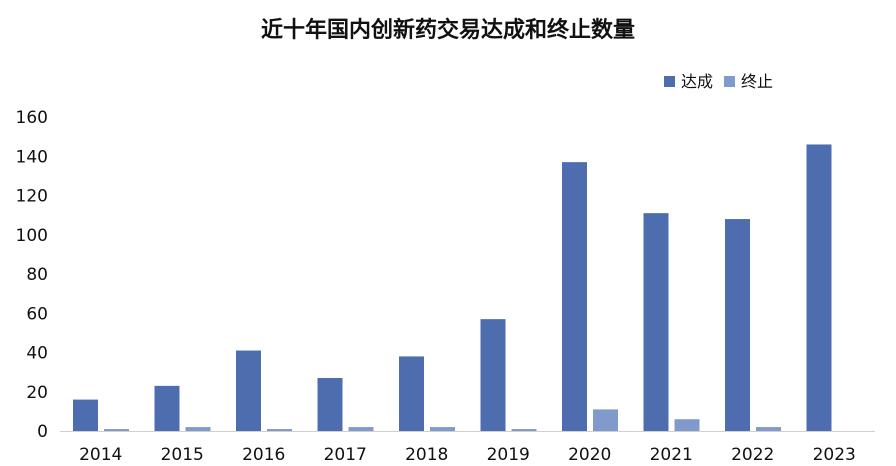  Describe the element at coordinates (671, 455) in the screenshot. I see `x-tick-label: 2021` at that location.